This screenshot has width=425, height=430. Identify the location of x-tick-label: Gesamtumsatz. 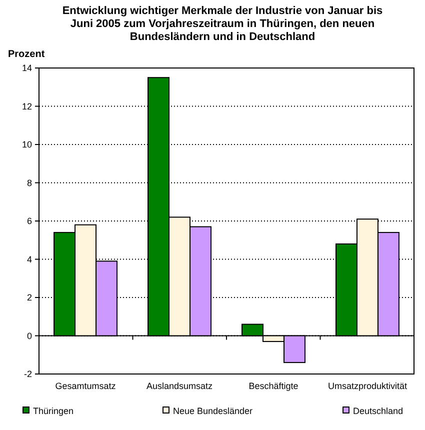
(85, 386).